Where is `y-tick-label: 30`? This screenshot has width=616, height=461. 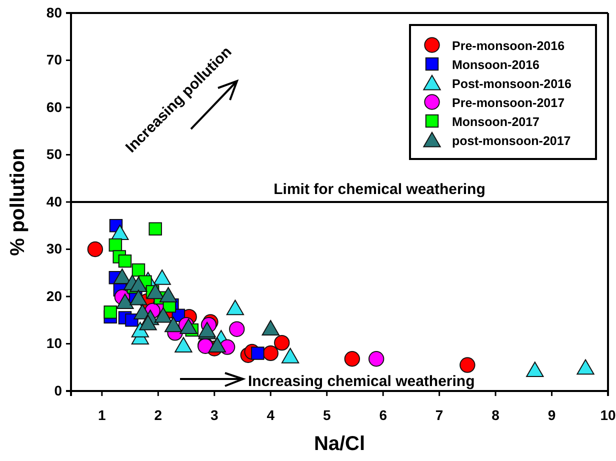
y-tick-label: 30 is located at coordinates (54, 248).